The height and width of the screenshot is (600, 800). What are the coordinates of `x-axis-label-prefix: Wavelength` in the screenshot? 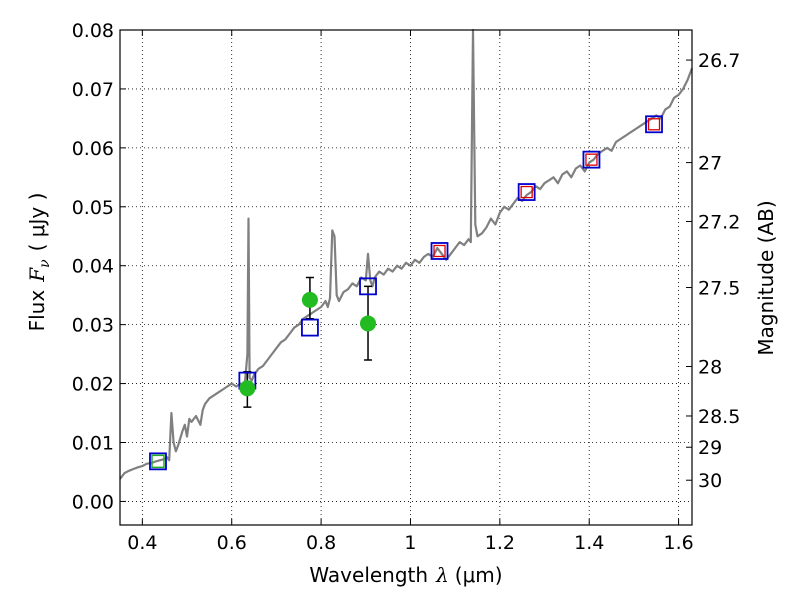 It's located at (368, 575).